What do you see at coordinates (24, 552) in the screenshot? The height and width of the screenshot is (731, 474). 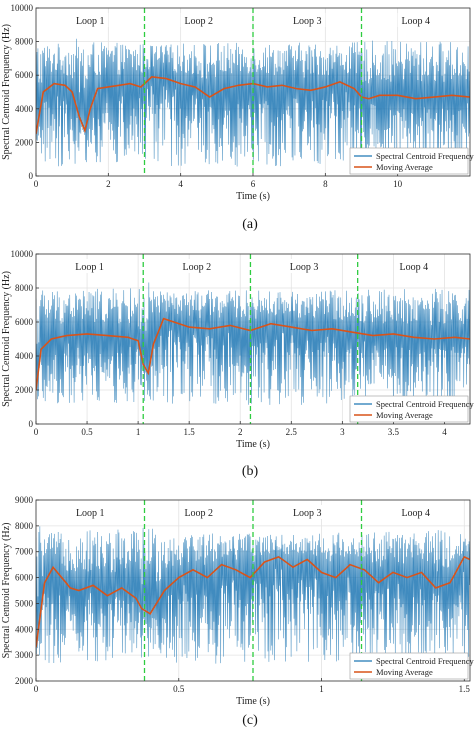 I see `y-tick-label: 7000` at bounding box center [24, 552].